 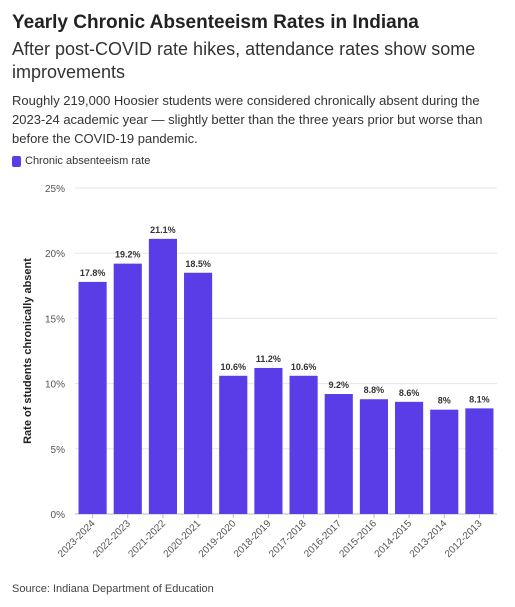 I want to click on data-label: 9.2%, so click(x=338, y=385).